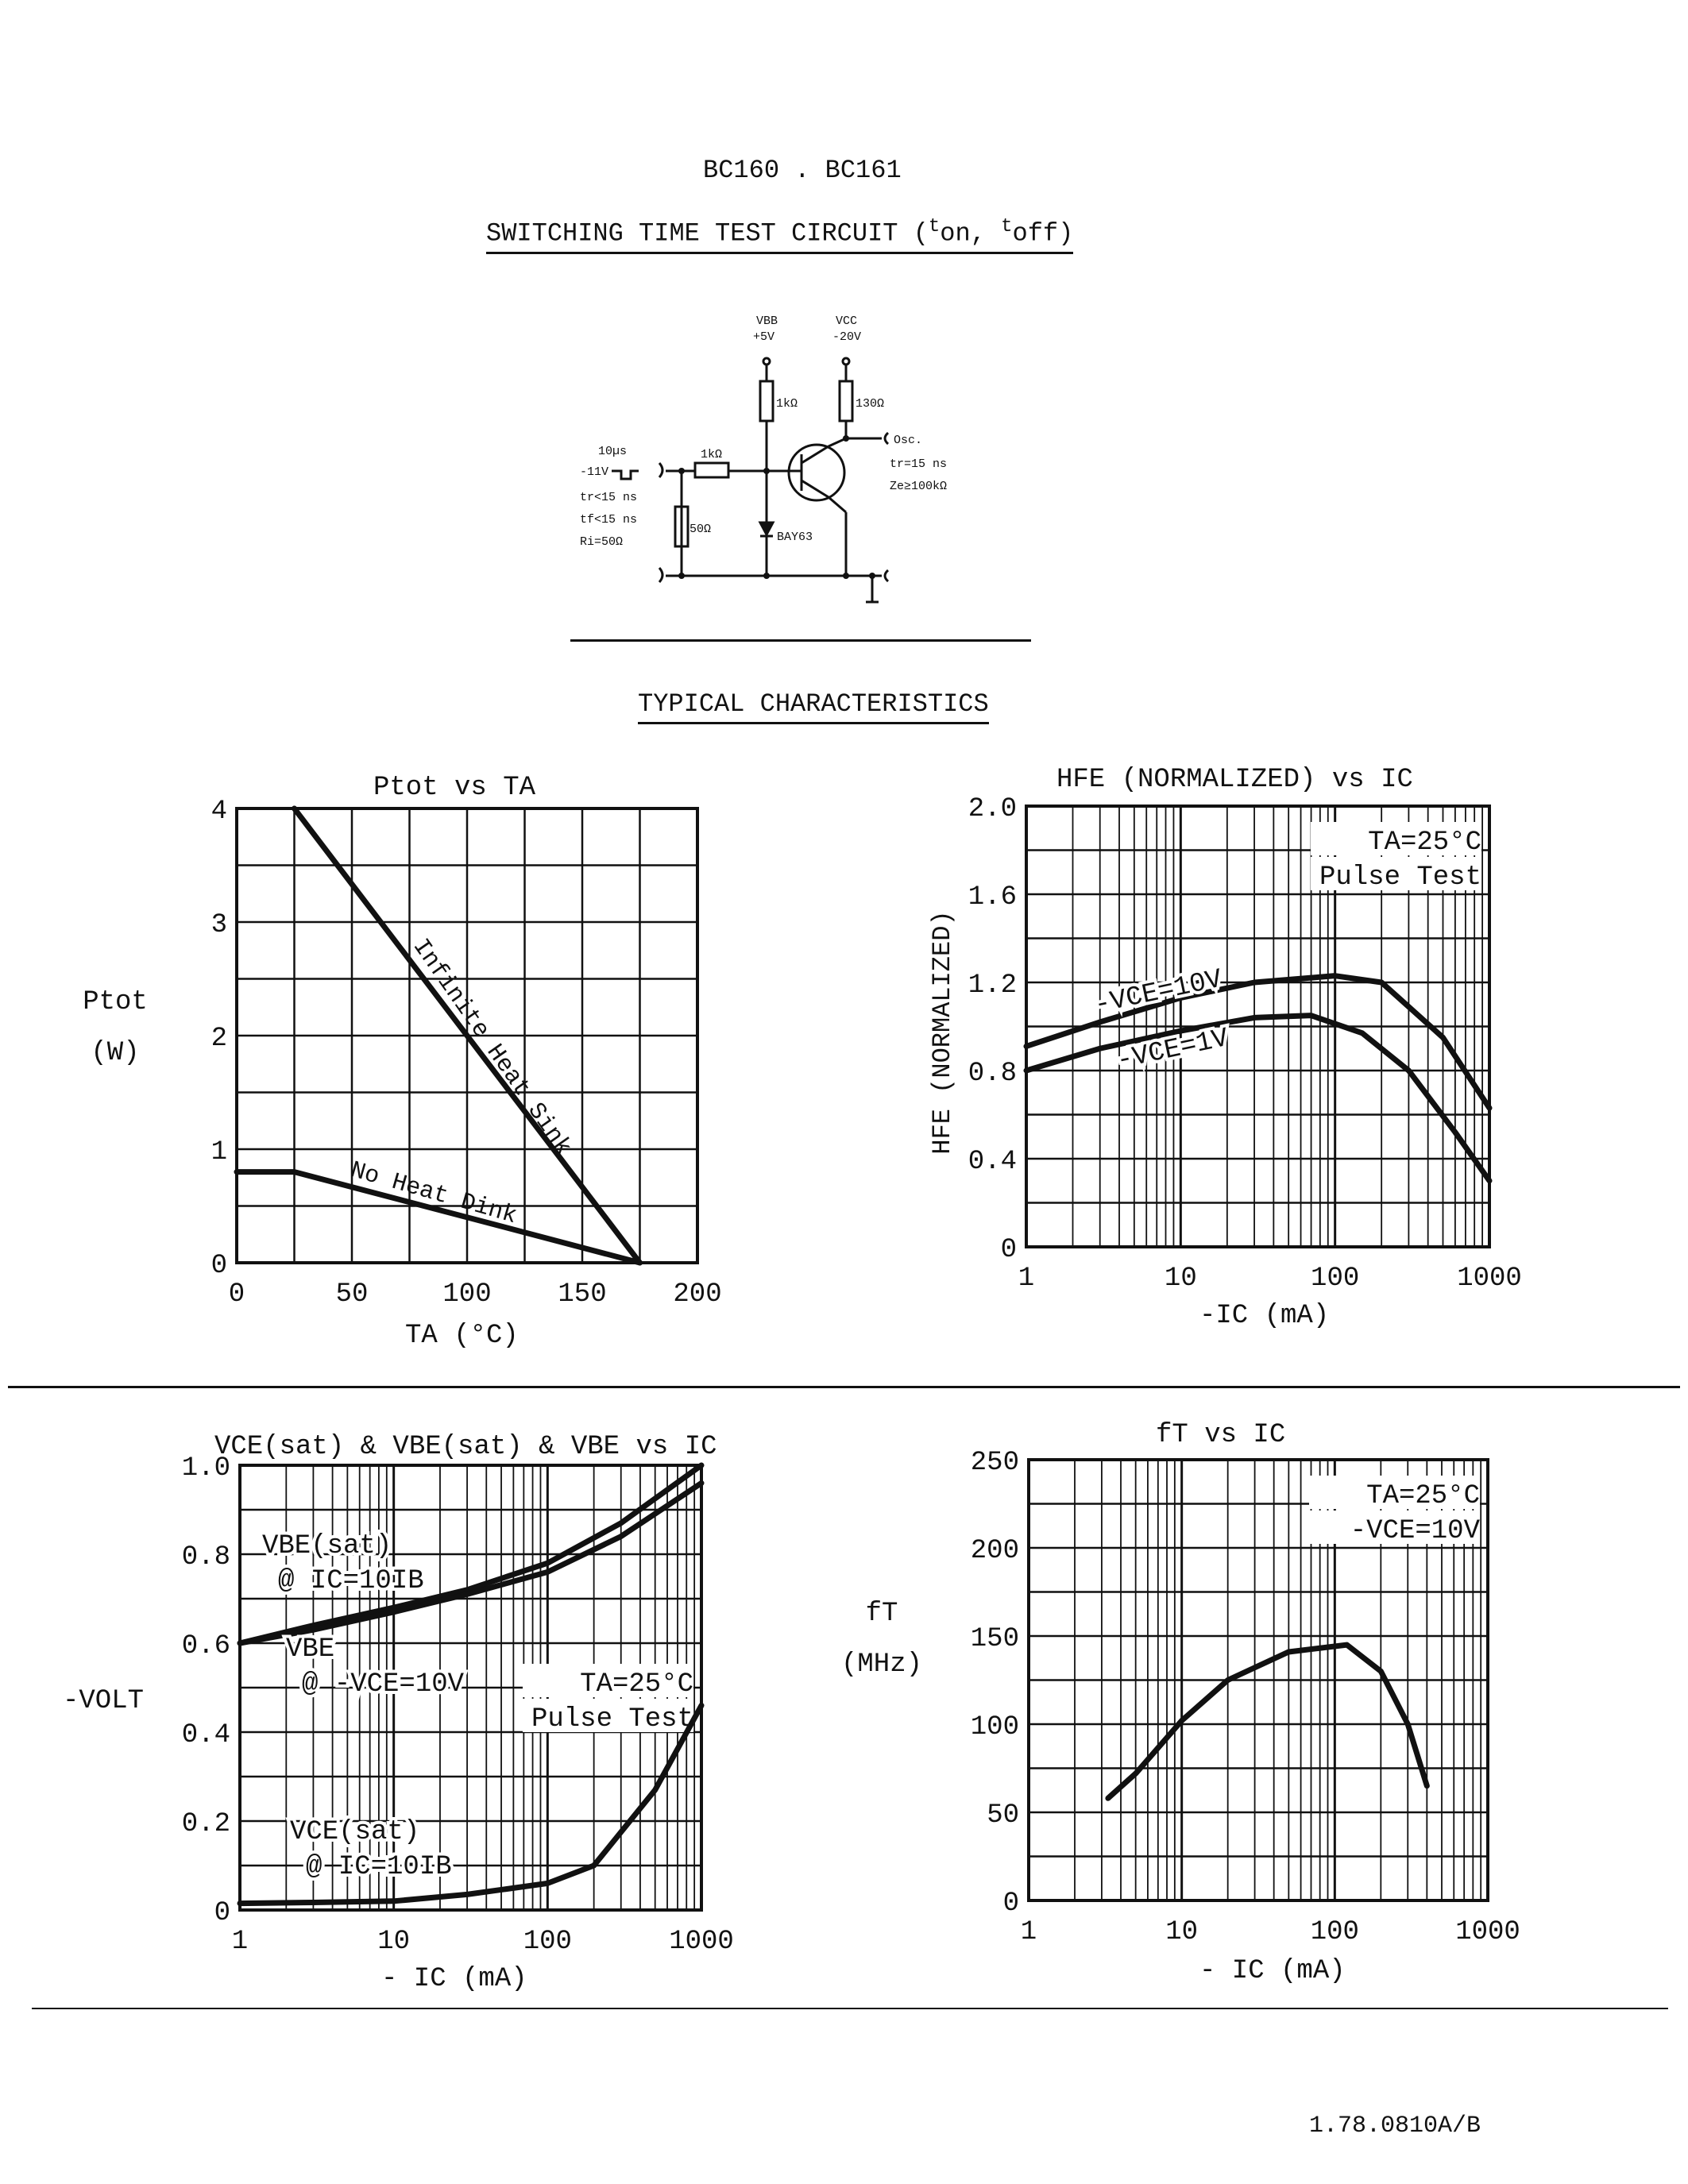  Describe the element at coordinates (354, 1832) in the screenshot. I see `series-label: VCE(sat)` at that location.